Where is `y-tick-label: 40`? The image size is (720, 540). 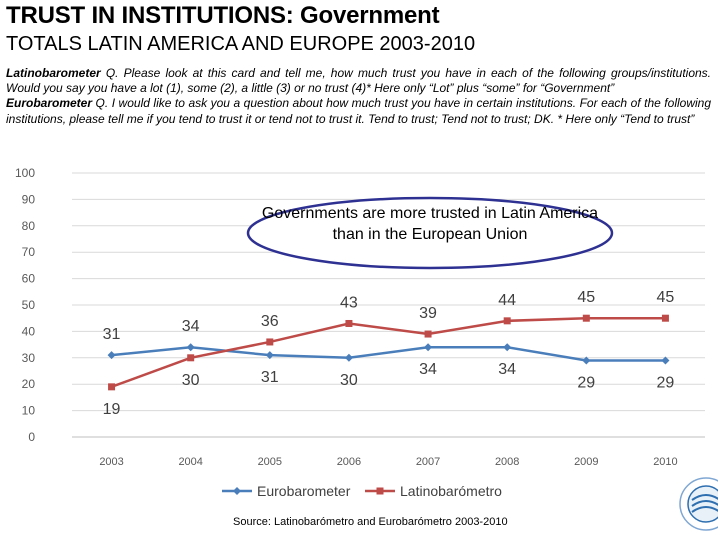
y-tick-label: 40 is located at coordinates (29, 331).